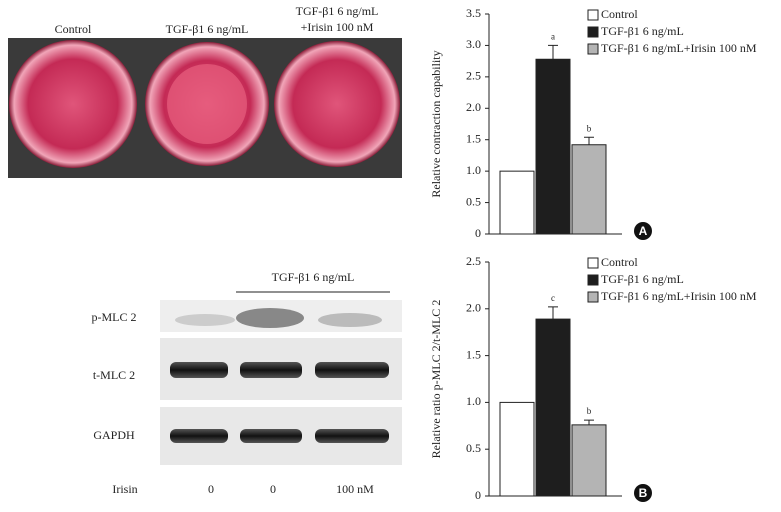 This screenshot has width=781, height=512. What do you see at coordinates (473, 13) in the screenshot?
I see `y-tick-label: 3.5` at bounding box center [473, 13].